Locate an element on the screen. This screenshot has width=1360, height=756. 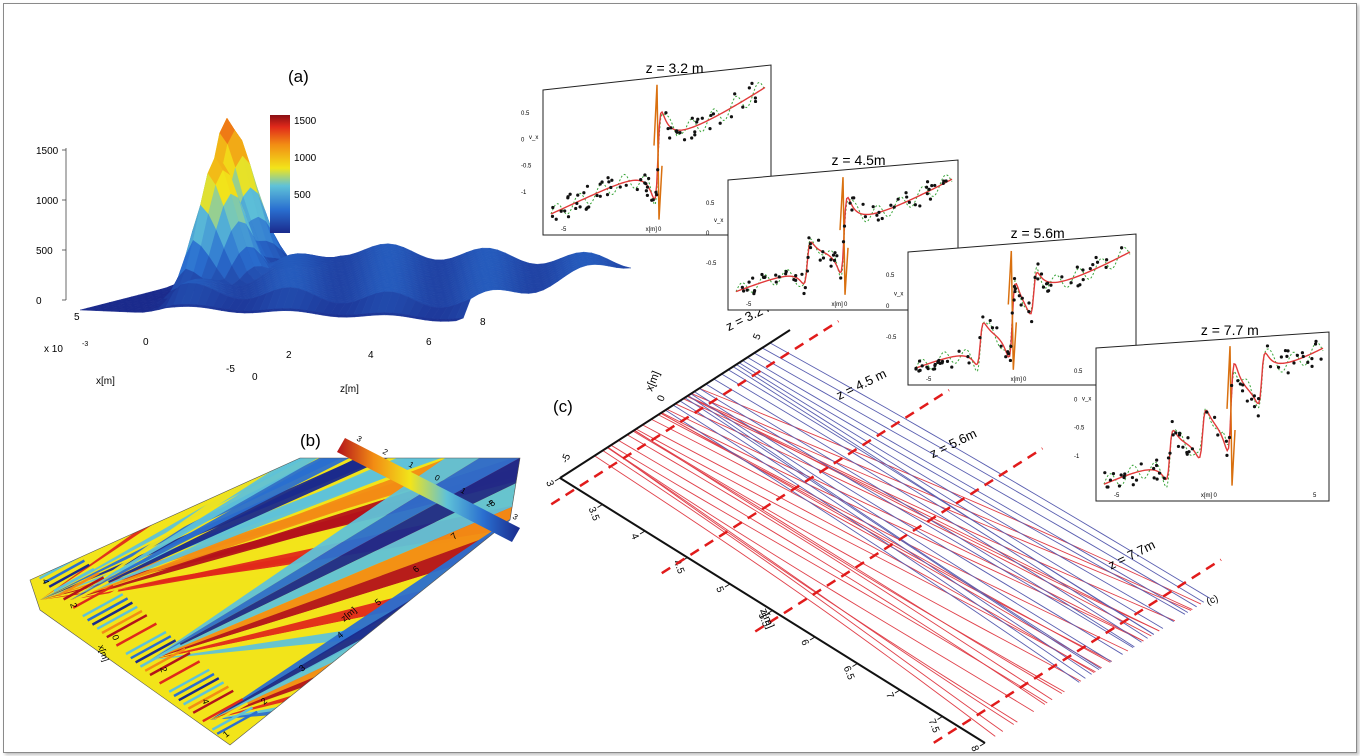
colorbar-b-tick: 3 is located at coordinates (515, 517).